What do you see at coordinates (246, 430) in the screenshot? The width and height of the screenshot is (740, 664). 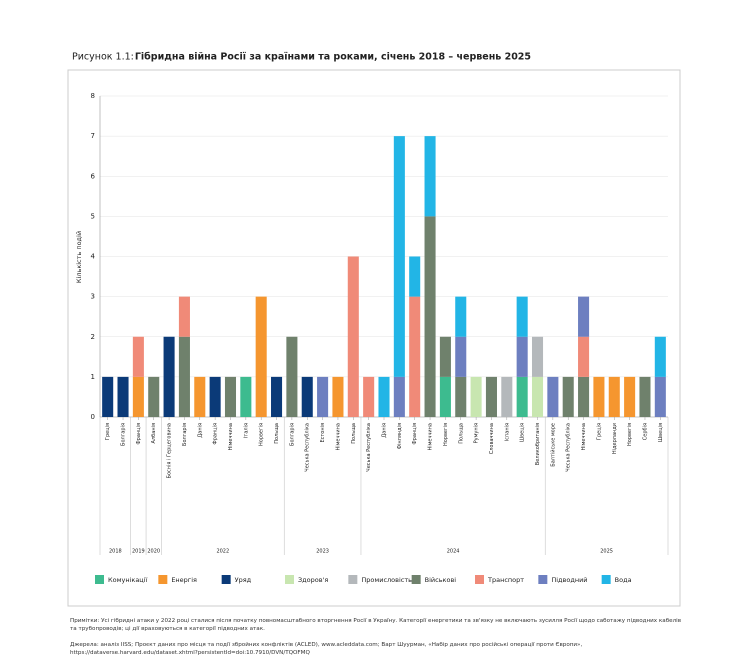 I see `x-tick-label: Італія` at bounding box center [246, 430].